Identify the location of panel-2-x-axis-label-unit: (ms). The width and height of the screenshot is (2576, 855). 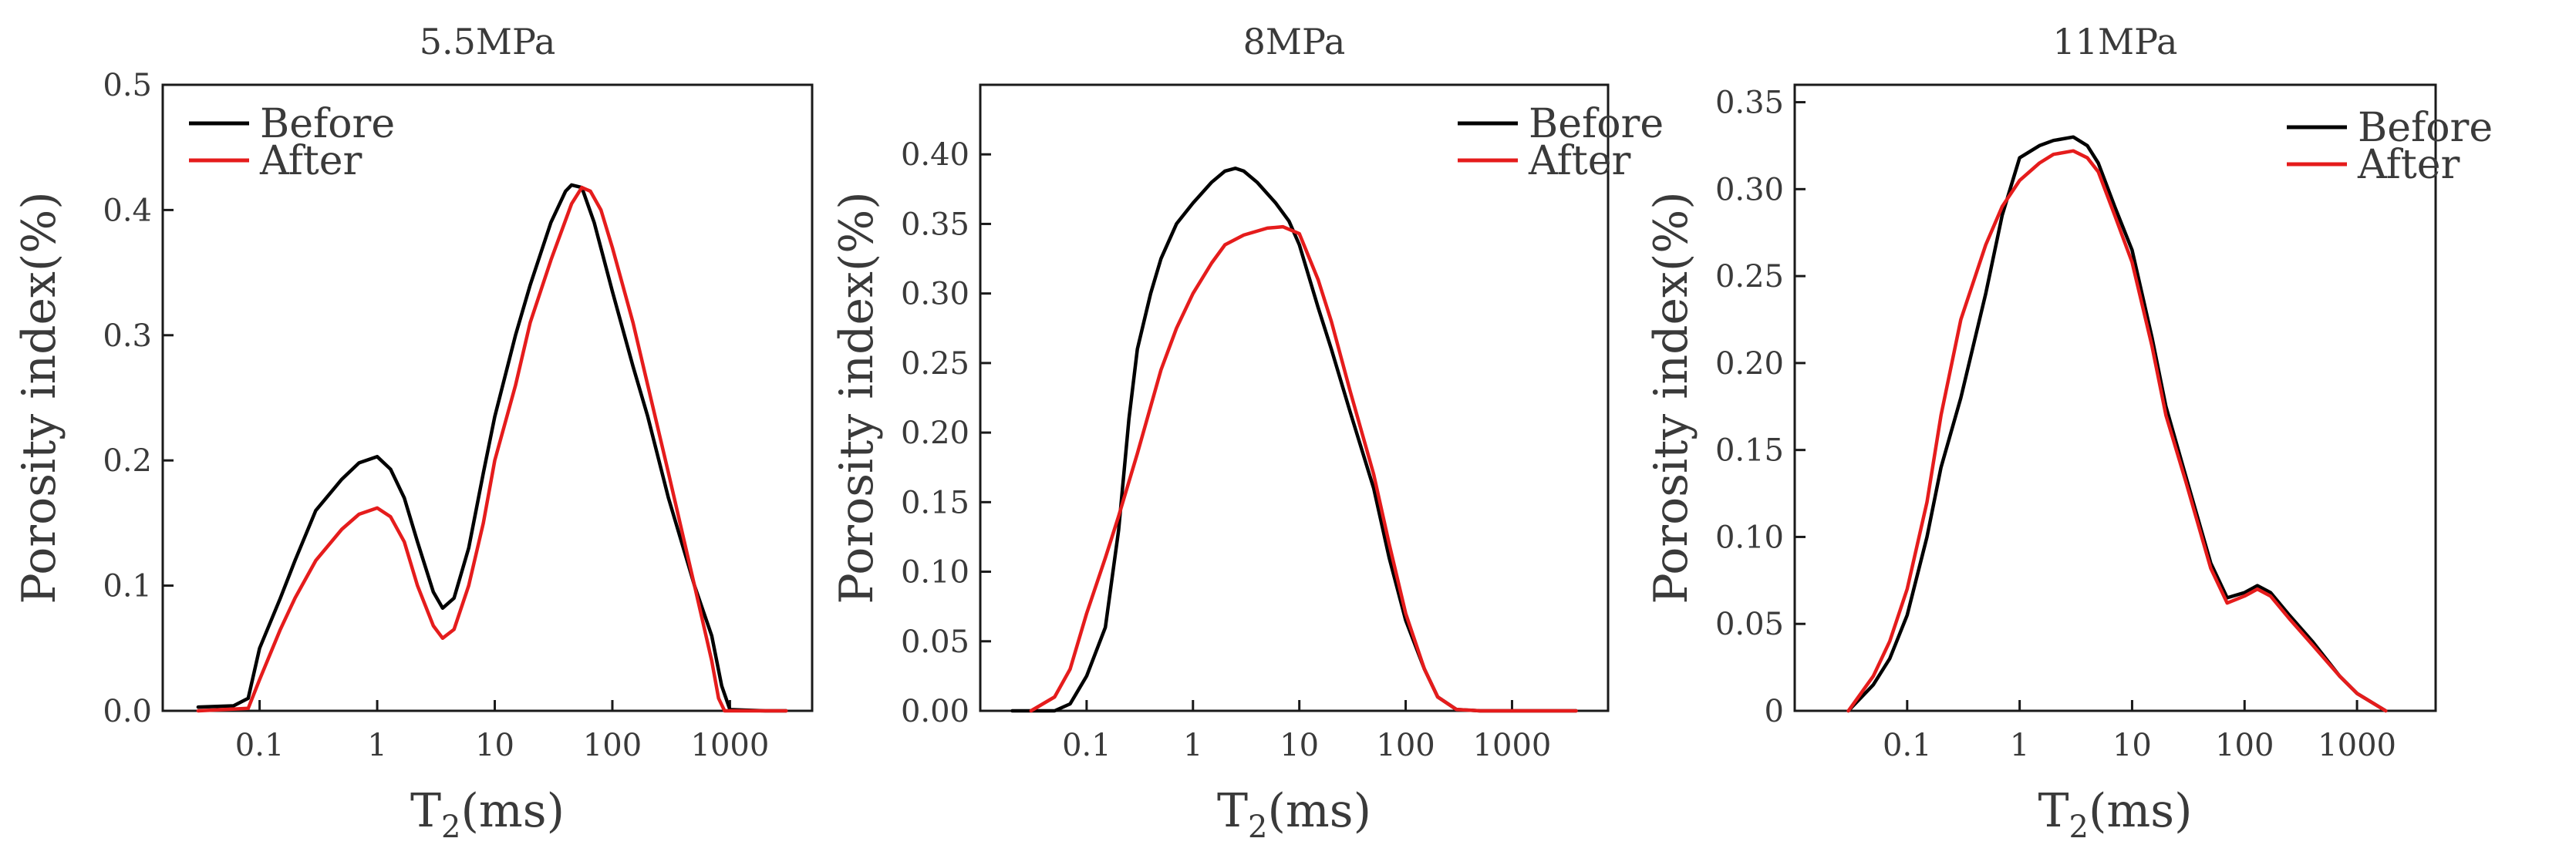
(1319, 811).